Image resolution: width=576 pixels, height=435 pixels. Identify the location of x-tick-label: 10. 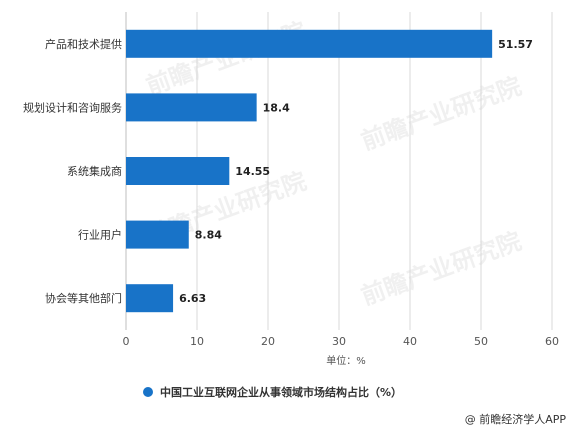
(197, 341).